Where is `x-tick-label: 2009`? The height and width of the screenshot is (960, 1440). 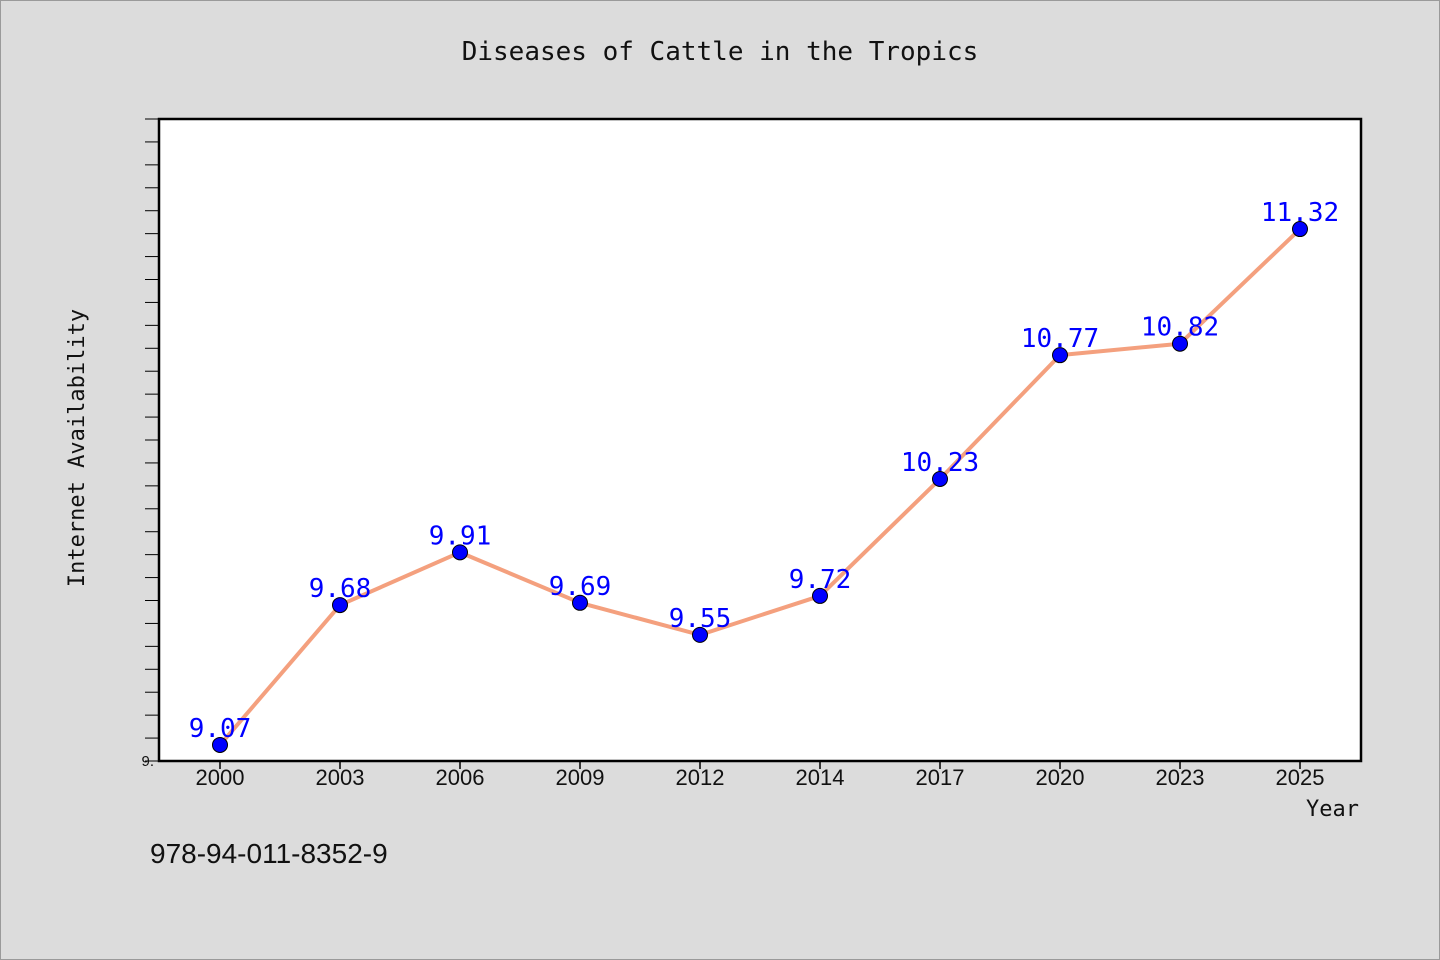
x-tick-label: 2009 is located at coordinates (580, 777).